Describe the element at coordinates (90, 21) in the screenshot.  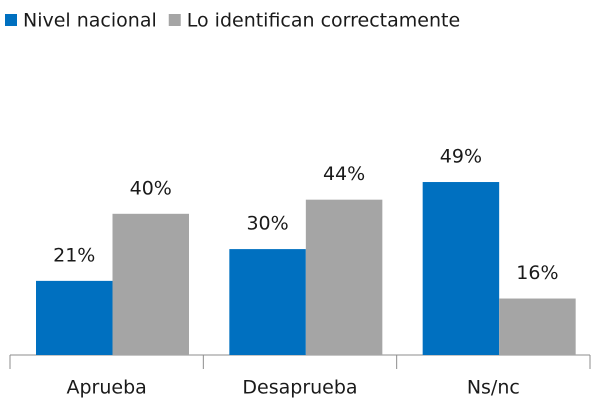
I see `legend-label: Nivel nacional` at that location.